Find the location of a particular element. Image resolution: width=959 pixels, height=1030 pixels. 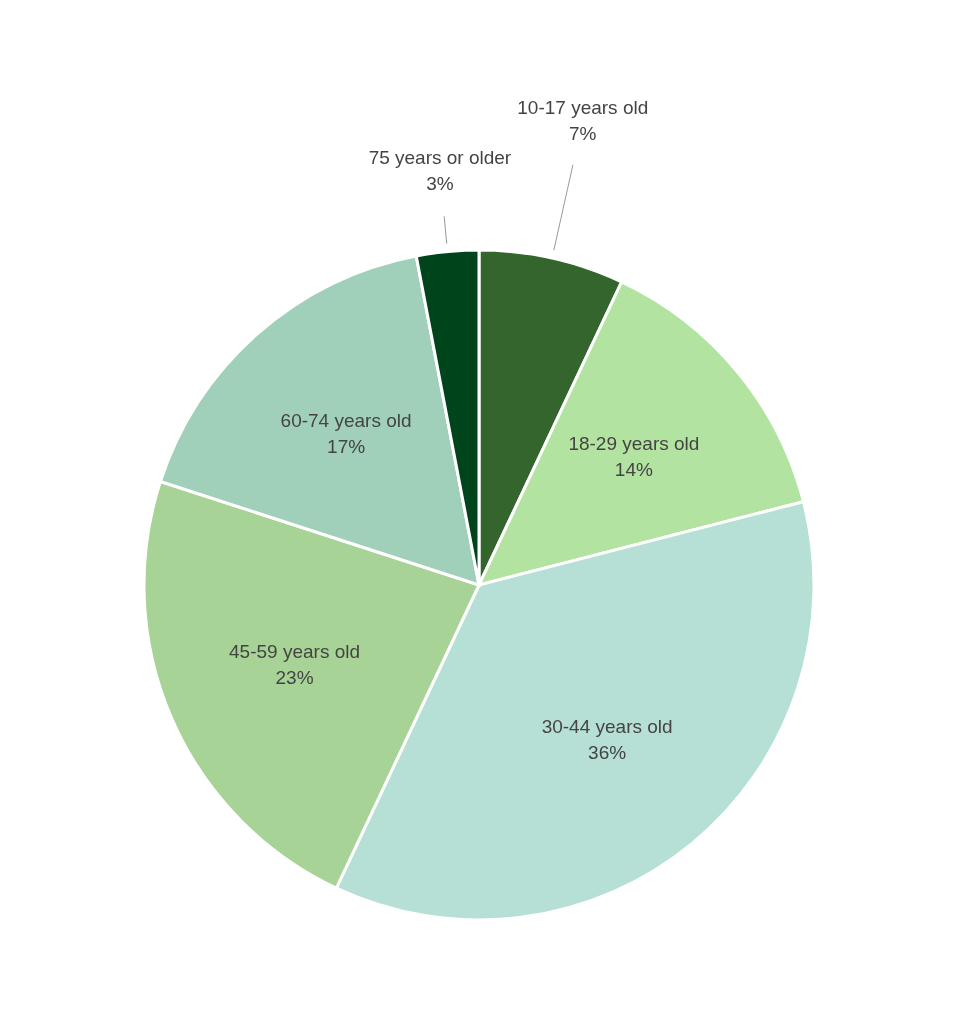

data-label: 14% is located at coordinates (633, 469).